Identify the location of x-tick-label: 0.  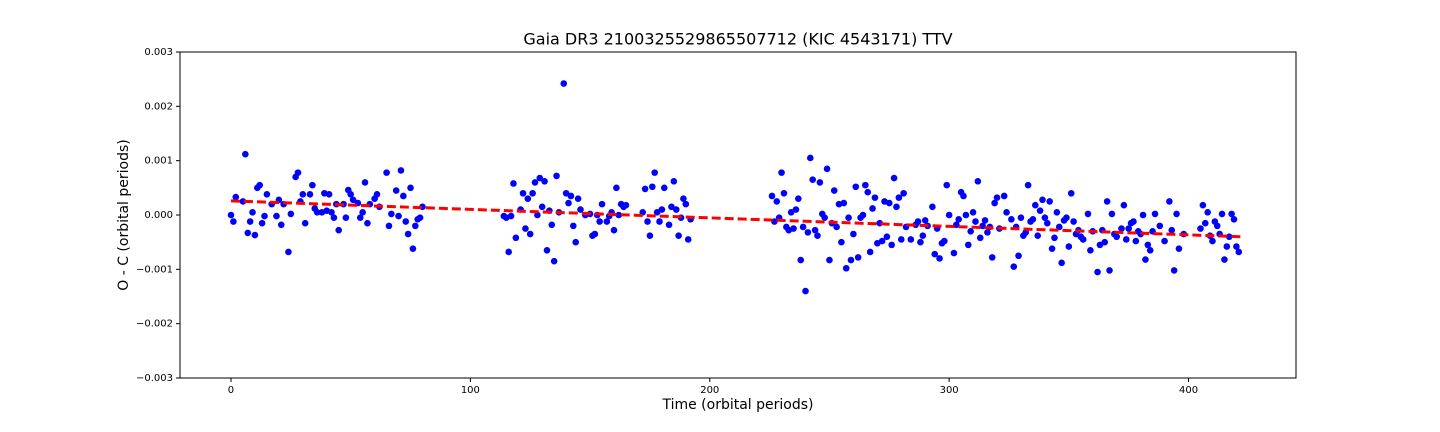
(231, 390).